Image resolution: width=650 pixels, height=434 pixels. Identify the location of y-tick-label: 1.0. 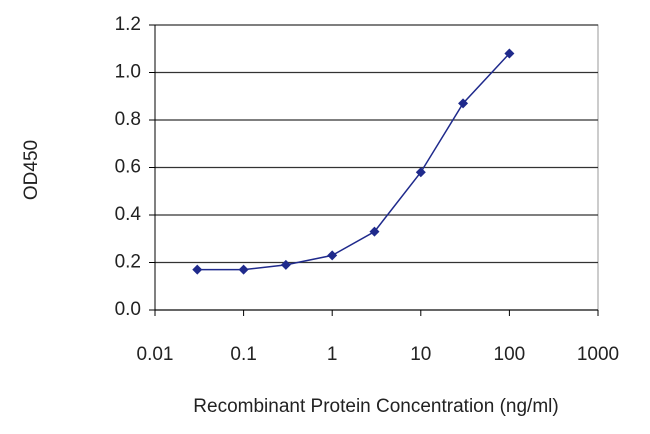
(128, 72).